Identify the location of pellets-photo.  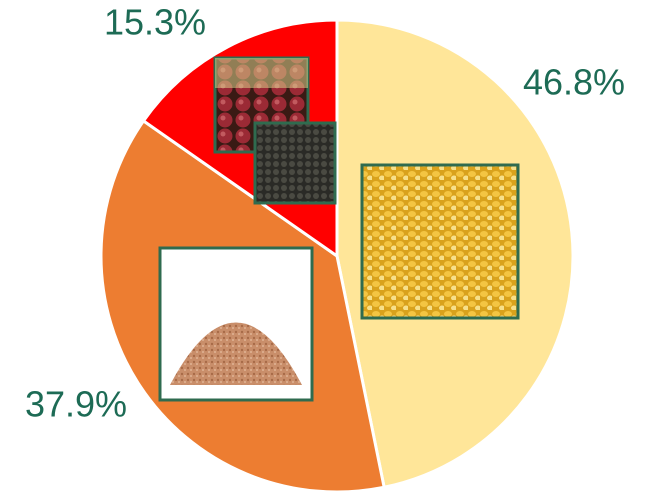
(295, 163).